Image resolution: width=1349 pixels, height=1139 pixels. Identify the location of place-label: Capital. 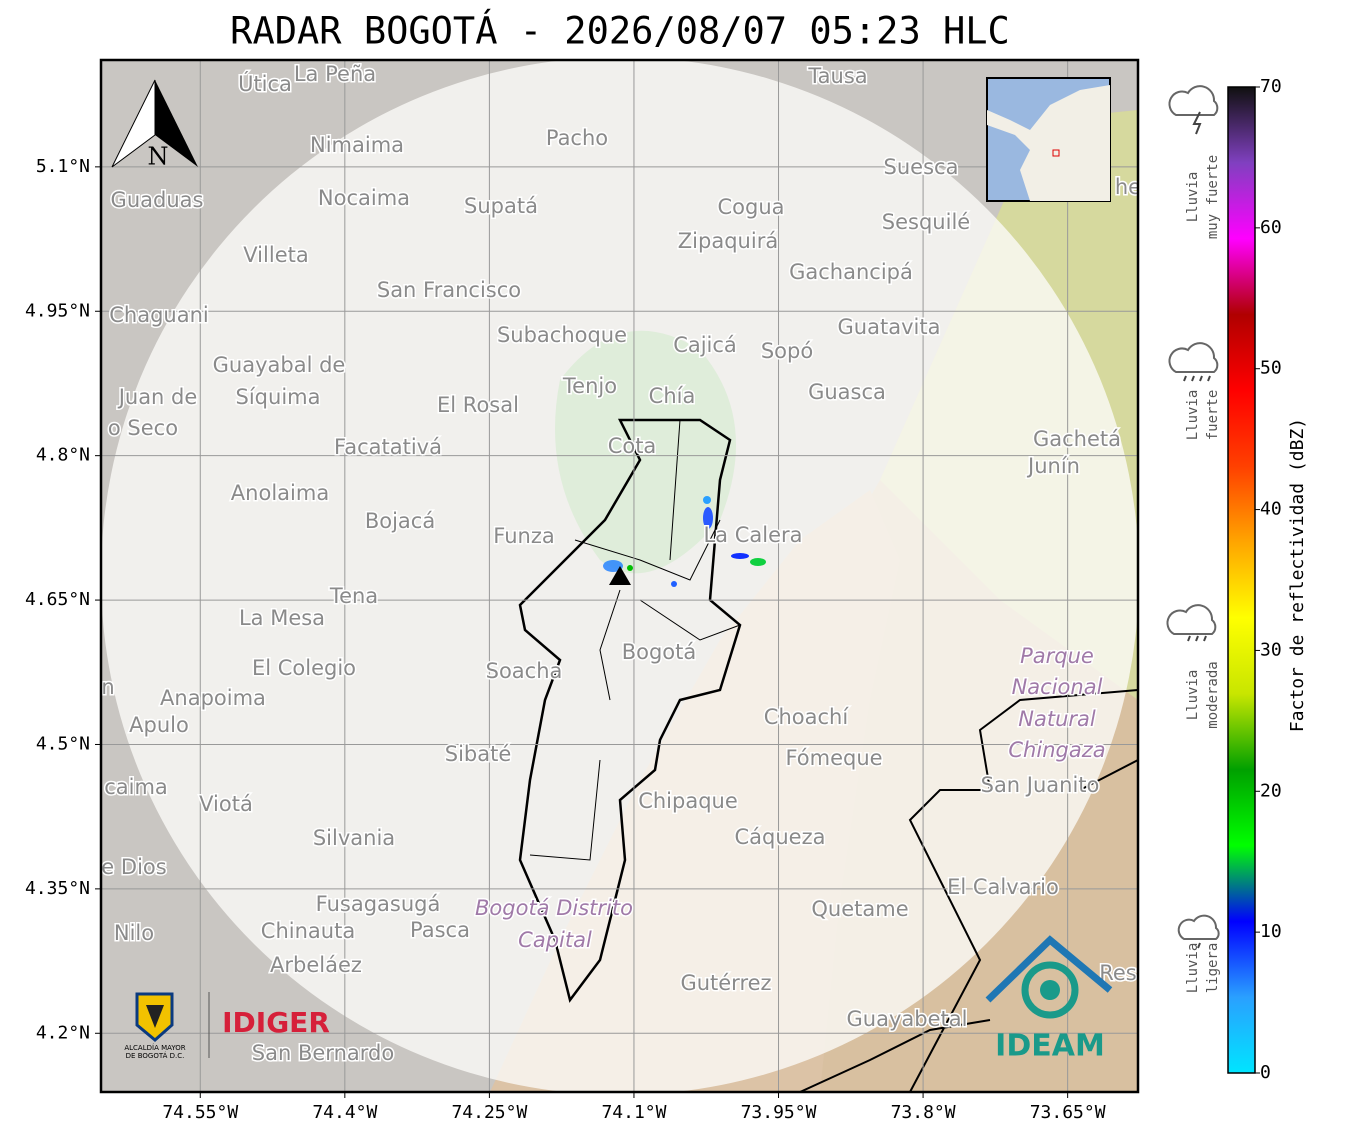
(555, 940).